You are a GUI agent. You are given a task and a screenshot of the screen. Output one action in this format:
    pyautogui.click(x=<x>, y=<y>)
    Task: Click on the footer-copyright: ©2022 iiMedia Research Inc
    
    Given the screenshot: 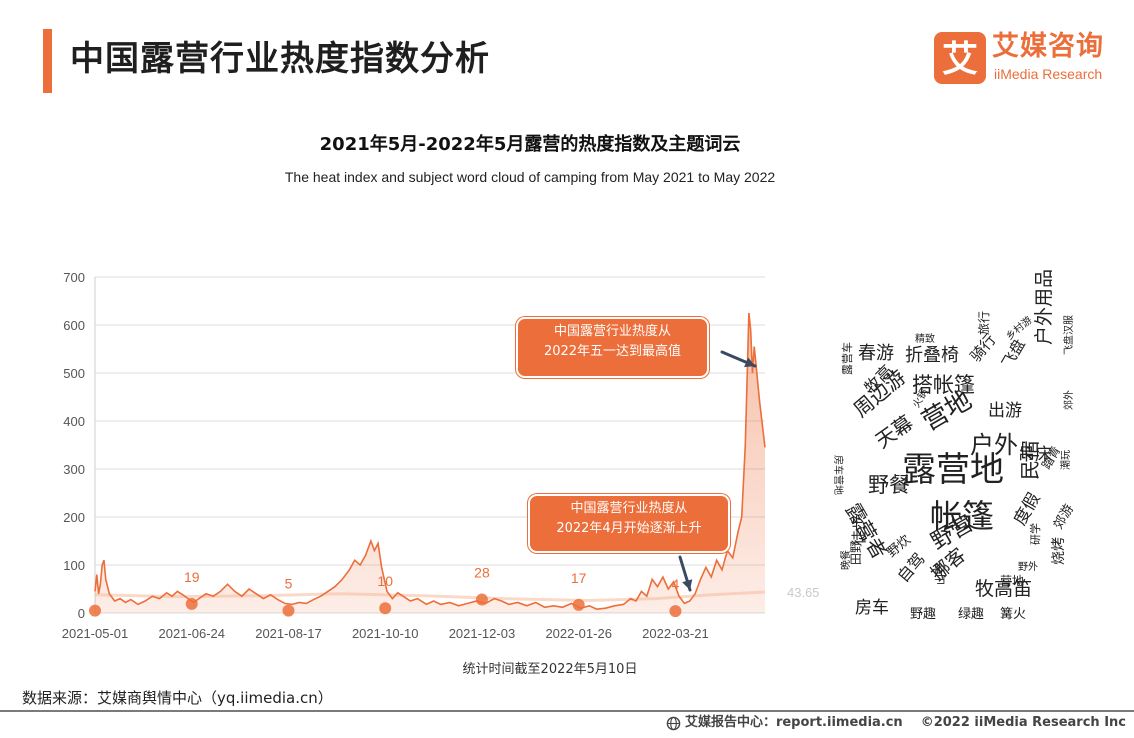 What is the action you would take?
    pyautogui.click(x=1023, y=722)
    